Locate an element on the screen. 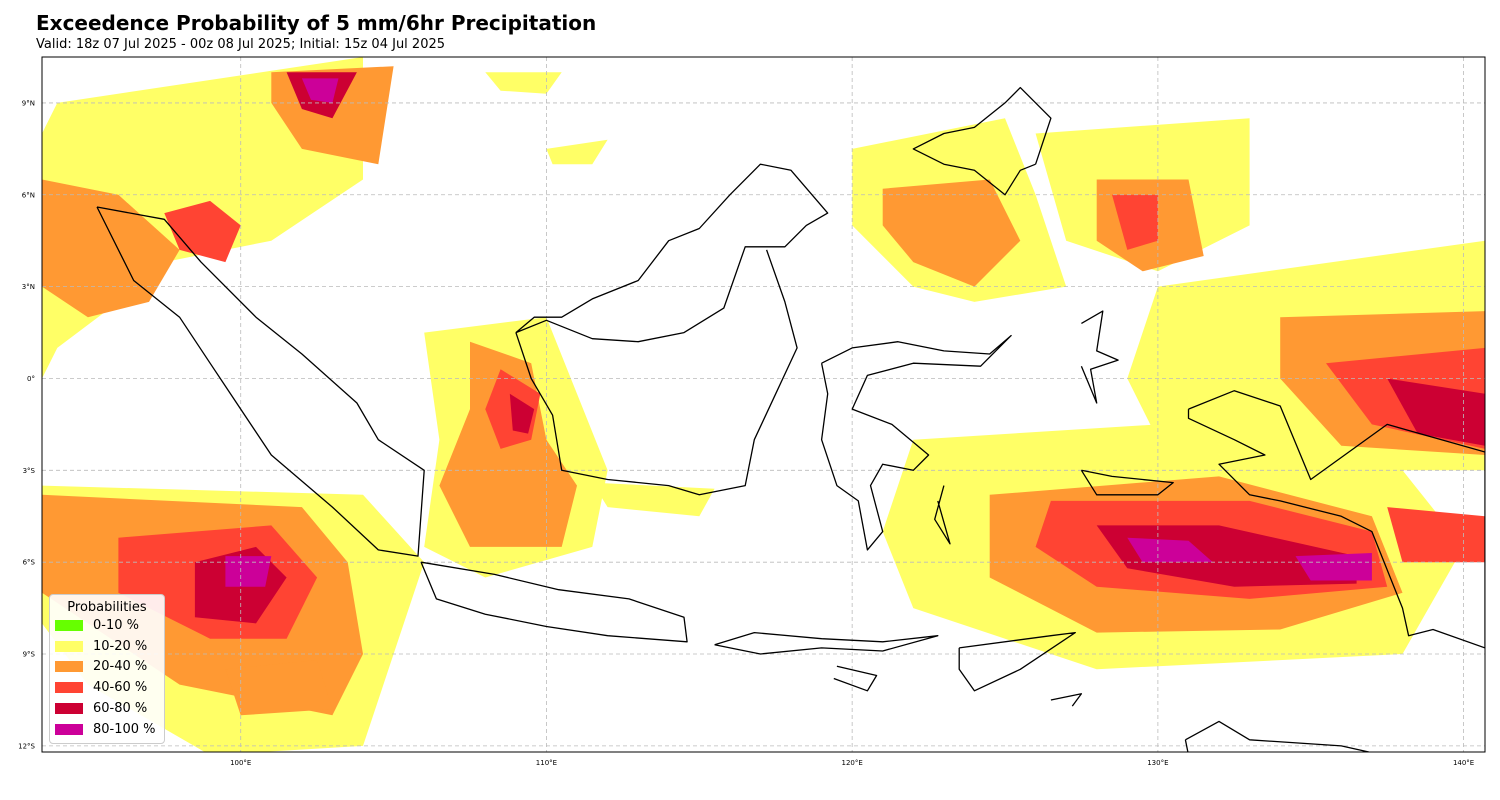  legend-item: 40-60 % is located at coordinates (107, 687).